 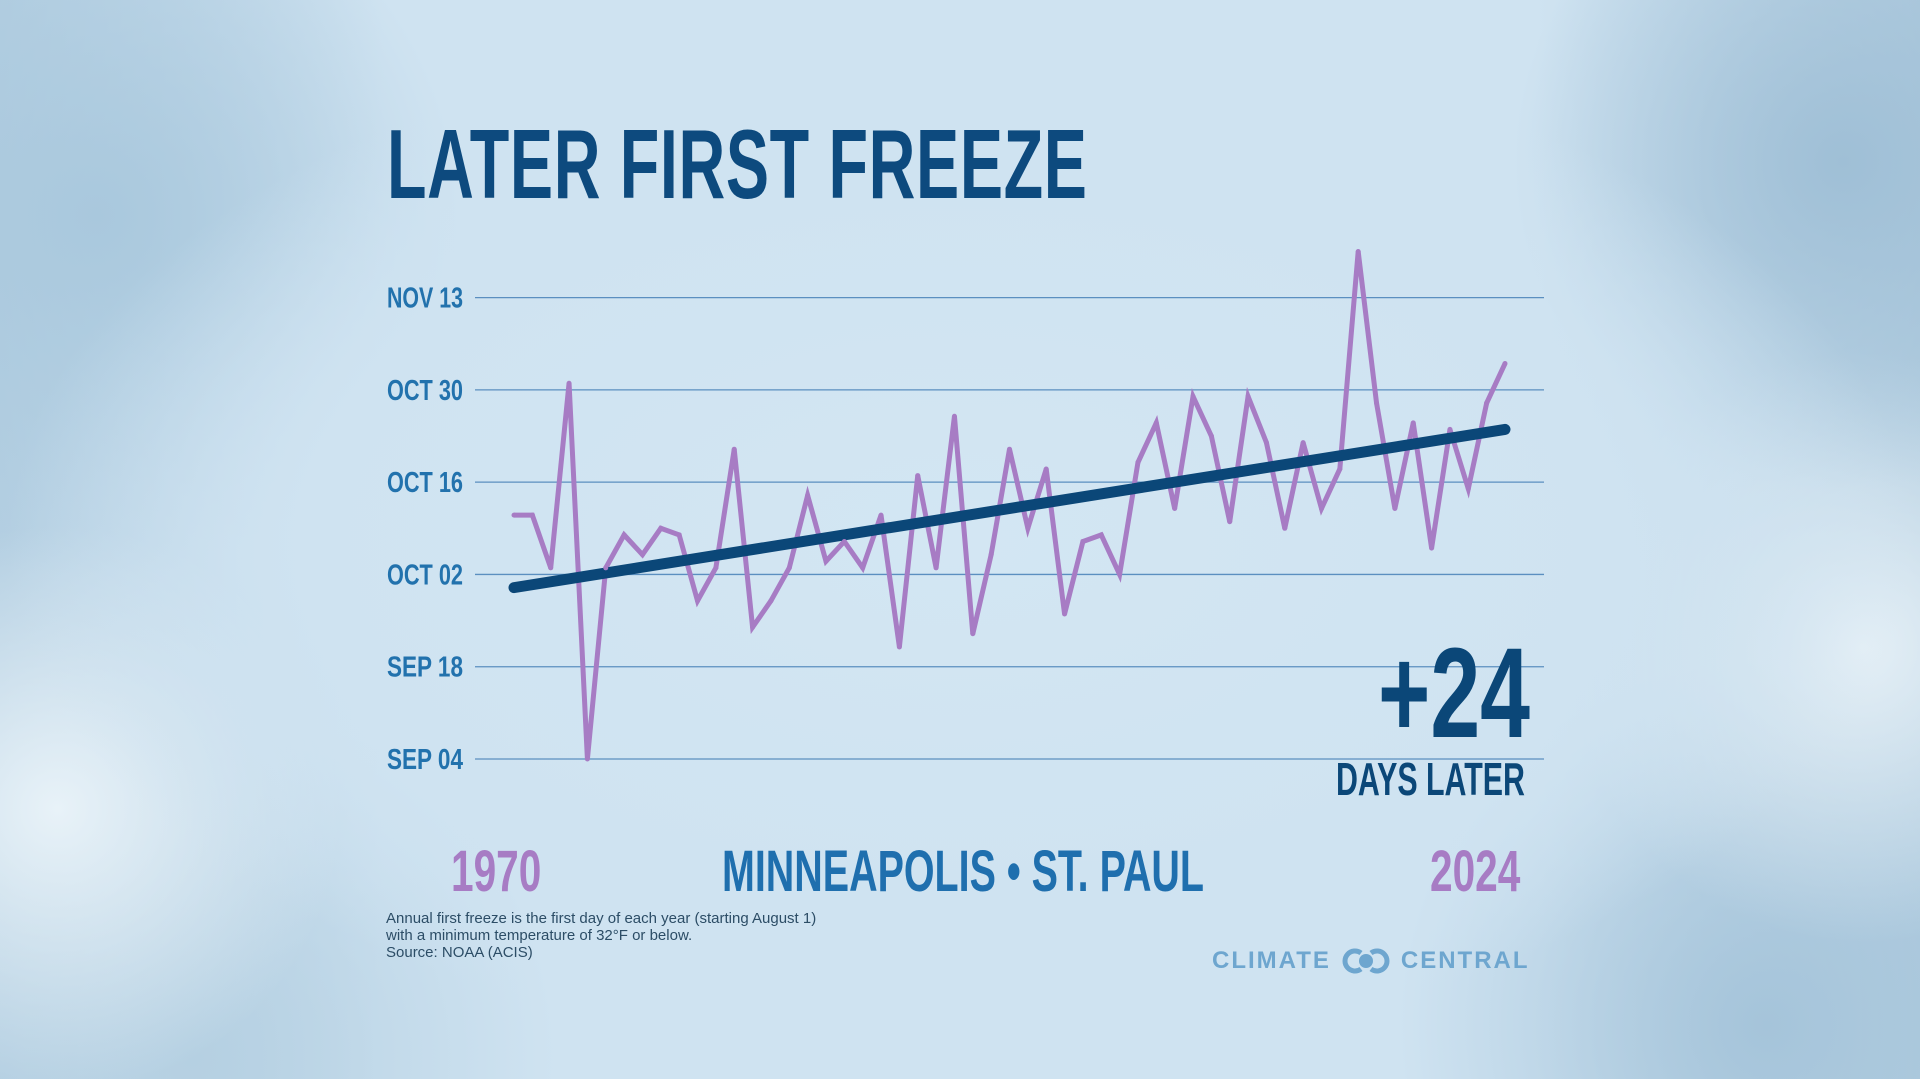 I want to click on data-point-2011, so click(x=1266, y=443).